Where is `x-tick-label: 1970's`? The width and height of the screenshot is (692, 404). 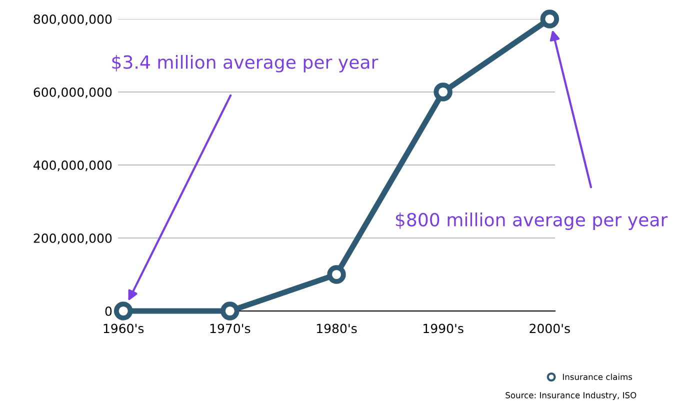
x-tick-label: 1970's is located at coordinates (230, 329).